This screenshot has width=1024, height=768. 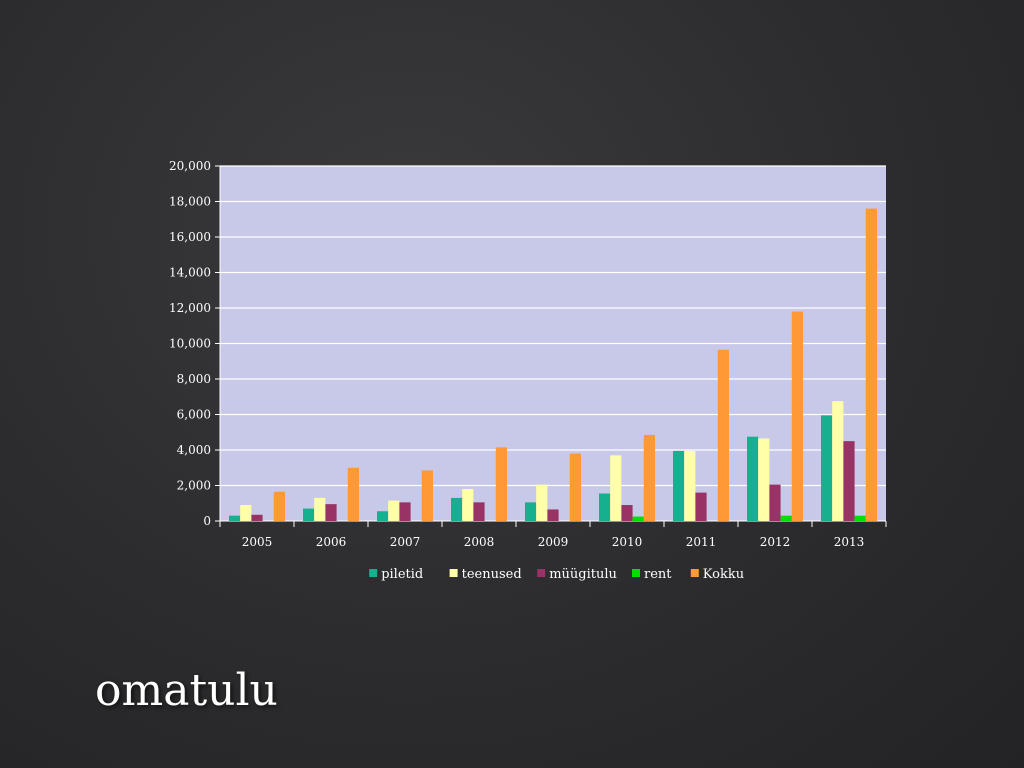 I want to click on y-tick-label: 12,000, so click(x=190, y=308).